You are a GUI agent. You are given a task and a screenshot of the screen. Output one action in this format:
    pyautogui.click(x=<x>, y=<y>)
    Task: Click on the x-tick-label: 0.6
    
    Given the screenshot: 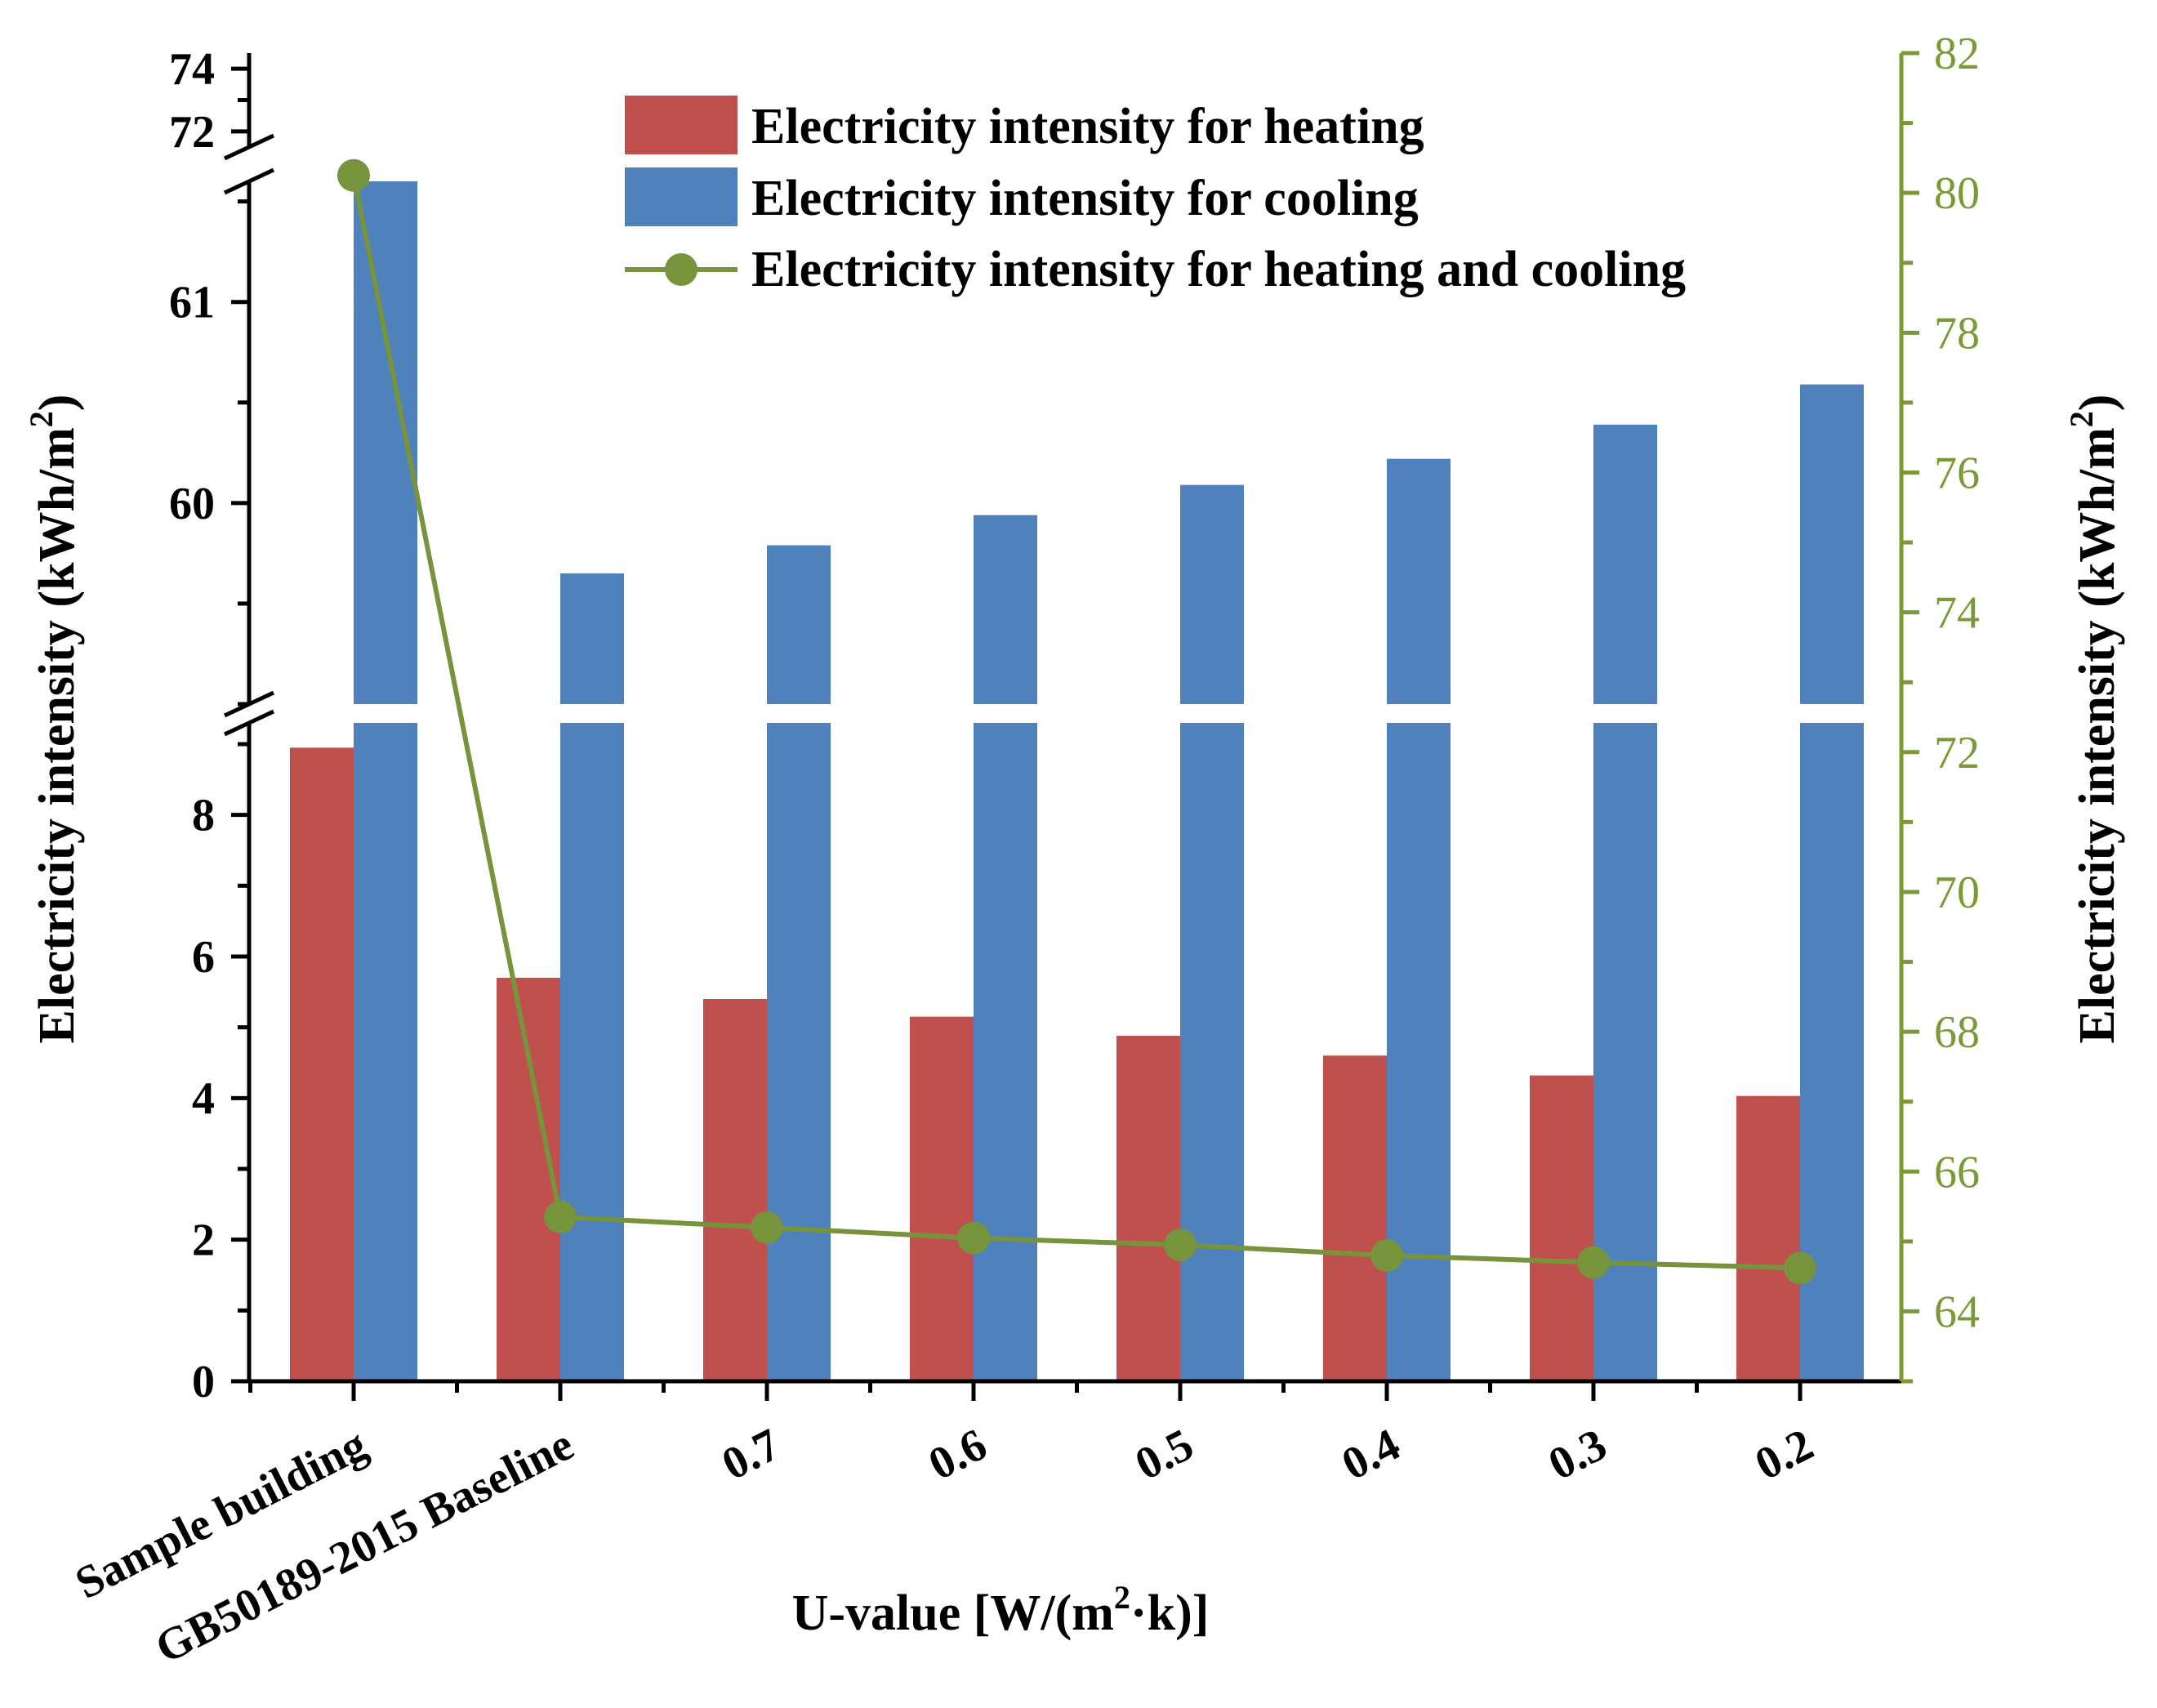 What is the action you would take?
    pyautogui.click(x=957, y=1454)
    